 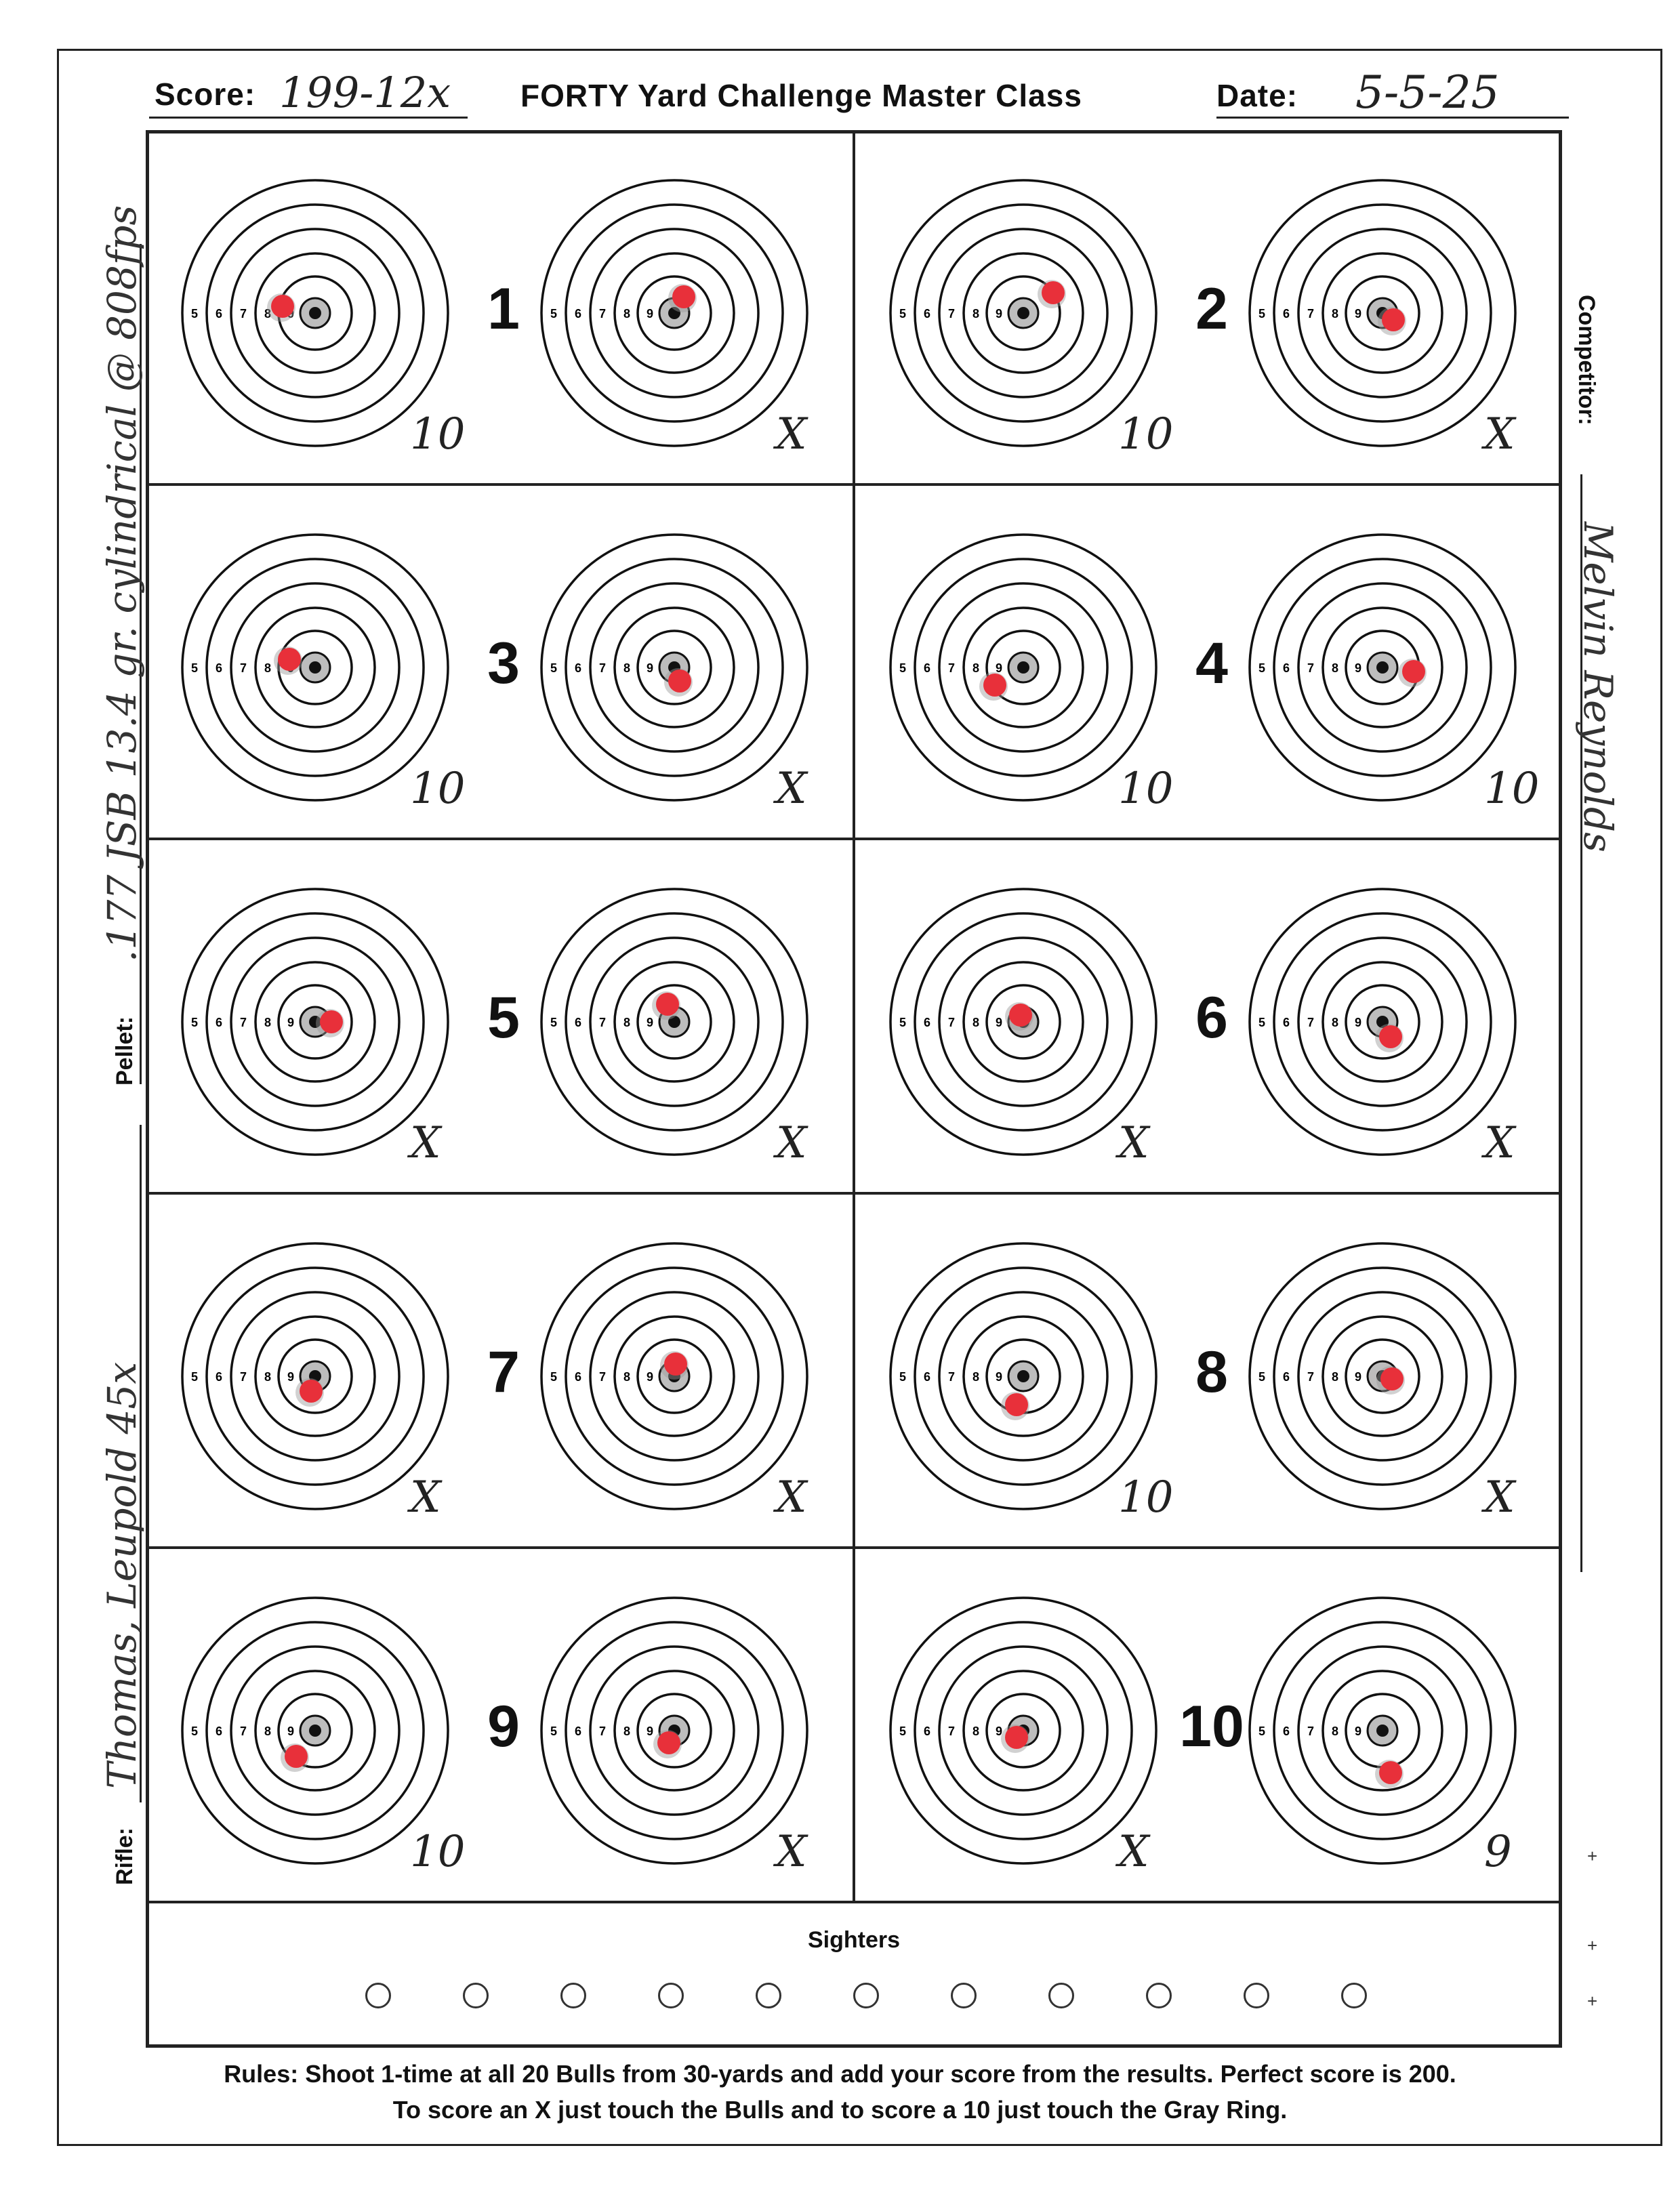 What do you see at coordinates (1581, 1023) in the screenshot?
I see `competitor-line` at bounding box center [1581, 1023].